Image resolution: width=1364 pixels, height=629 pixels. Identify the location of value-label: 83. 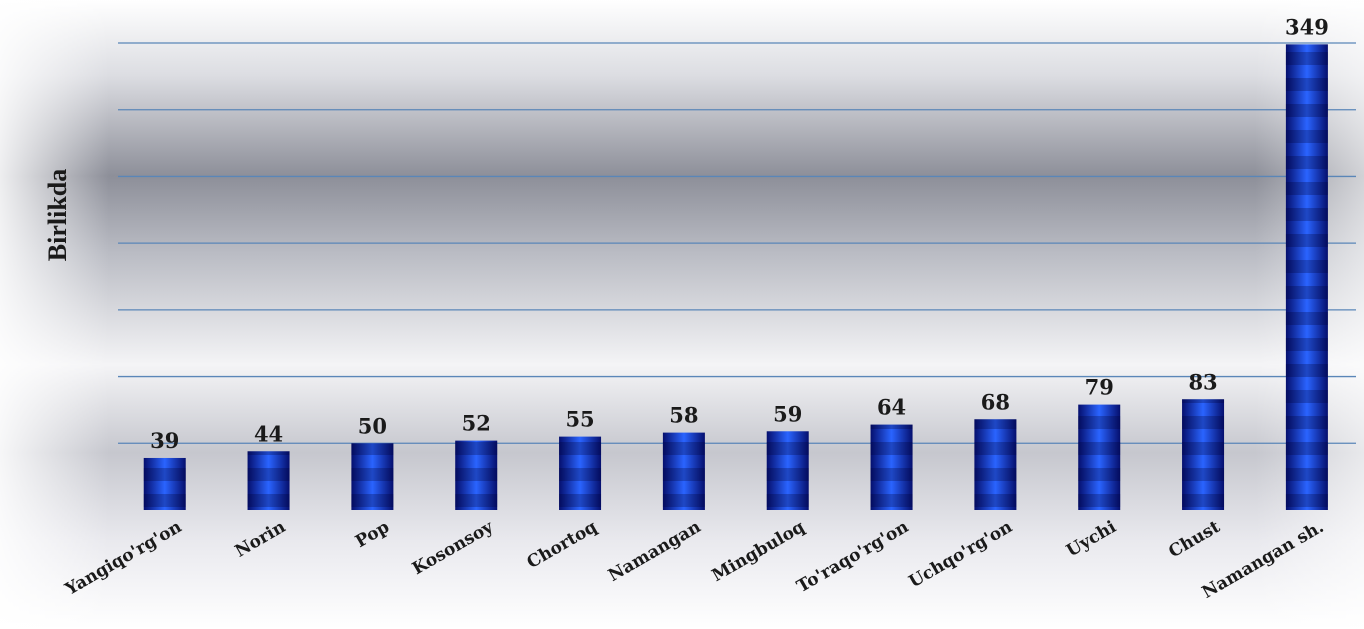
(1202, 381).